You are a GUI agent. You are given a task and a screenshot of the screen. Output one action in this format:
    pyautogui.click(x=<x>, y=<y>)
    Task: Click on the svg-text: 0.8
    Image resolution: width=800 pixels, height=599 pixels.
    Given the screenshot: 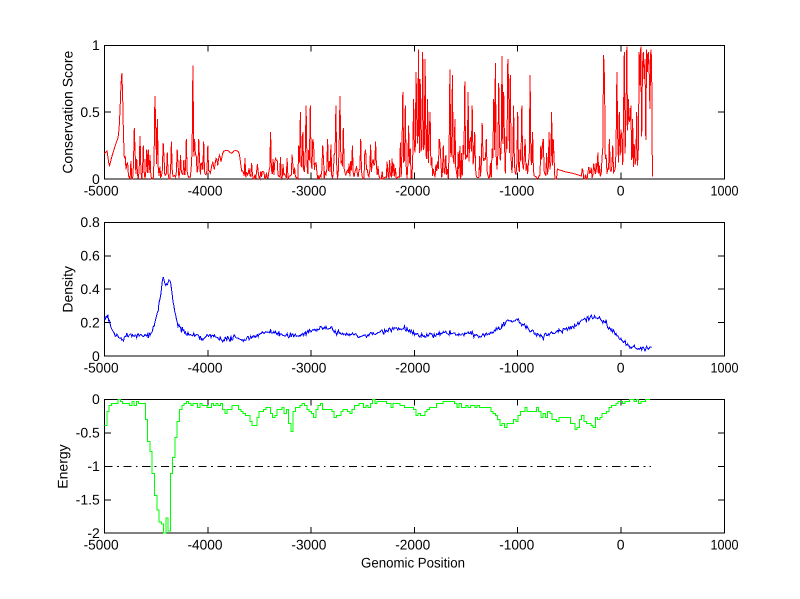 What is the action you would take?
    pyautogui.click(x=90, y=222)
    